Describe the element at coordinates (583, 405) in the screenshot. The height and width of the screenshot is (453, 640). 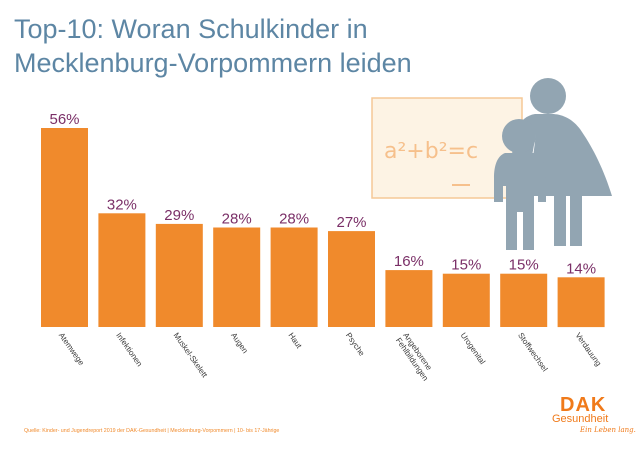
I see `logo-brand: DAK` at that location.